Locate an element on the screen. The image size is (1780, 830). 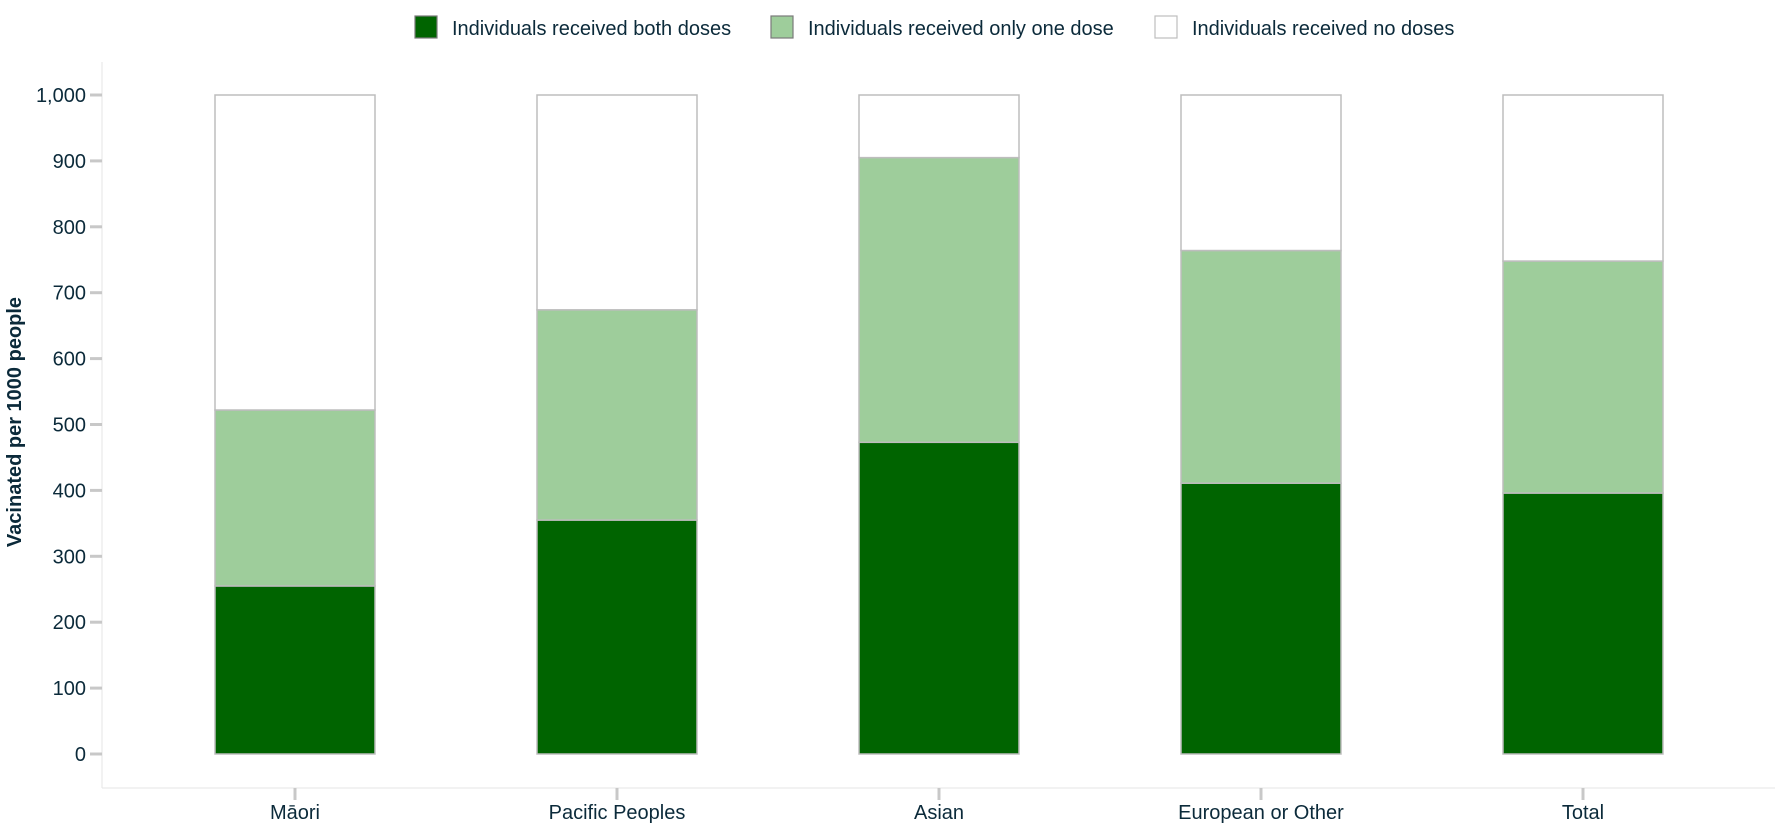
x-tick-label: European or Other is located at coordinates (1261, 813).